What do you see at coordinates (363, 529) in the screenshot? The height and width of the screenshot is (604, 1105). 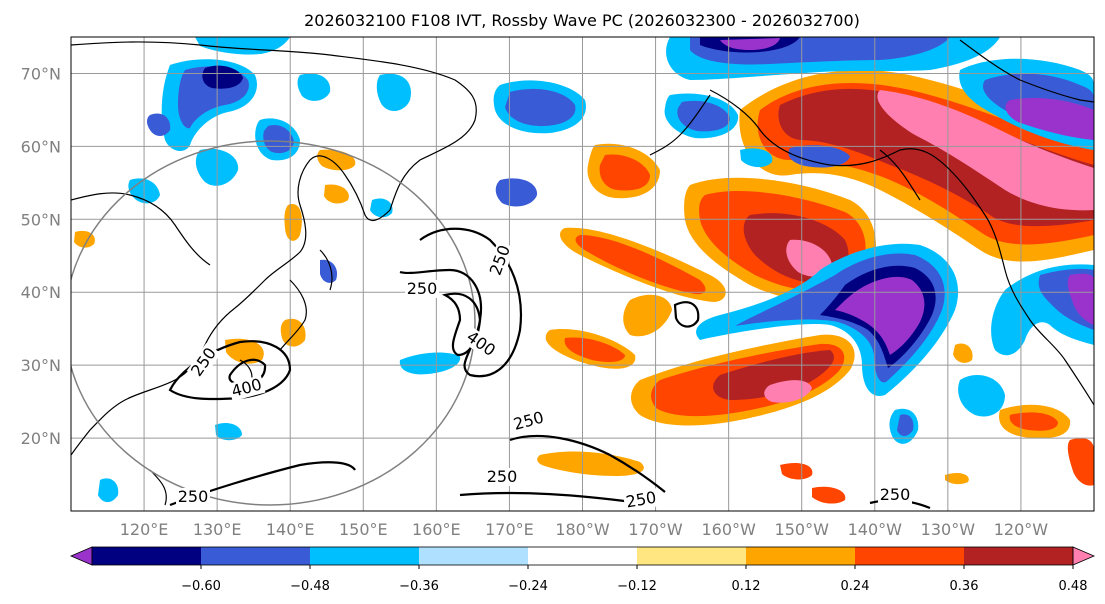 I see `longitude-label: 150°E` at bounding box center [363, 529].